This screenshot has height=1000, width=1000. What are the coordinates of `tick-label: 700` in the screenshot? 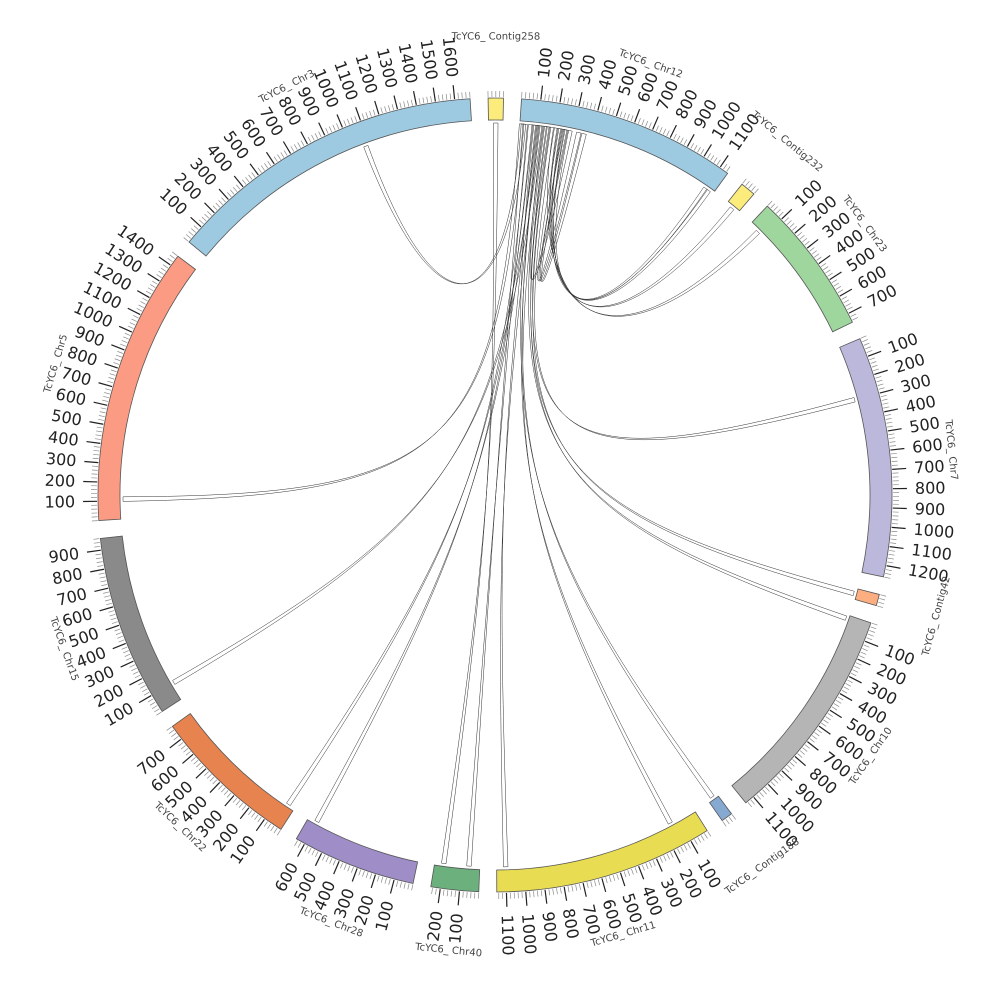 It's located at (930, 466).